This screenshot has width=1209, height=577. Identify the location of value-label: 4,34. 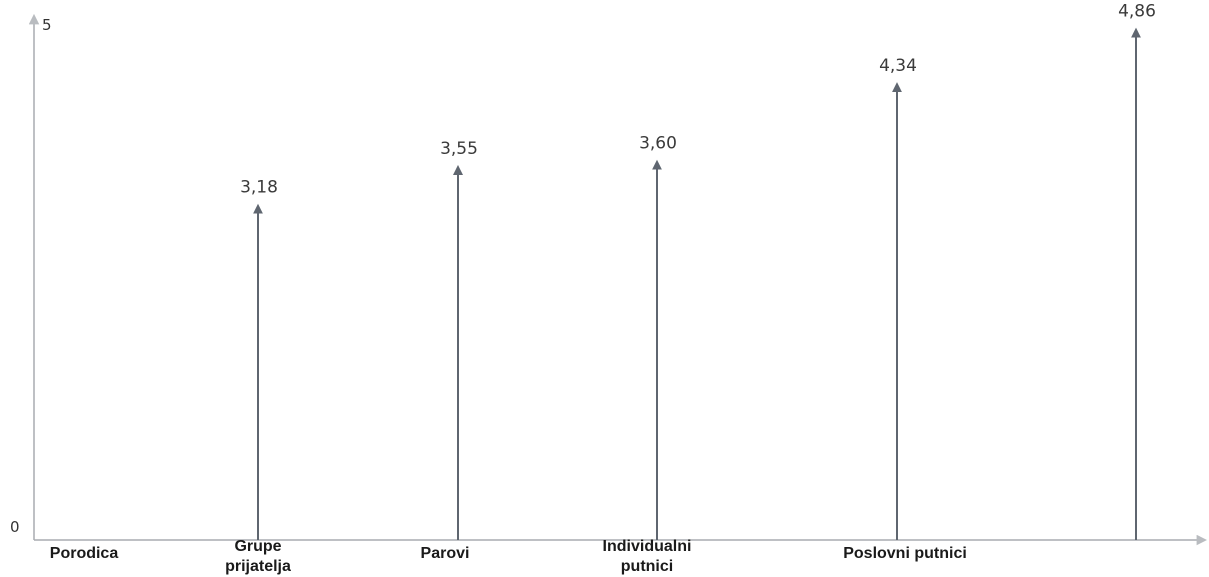
(898, 66).